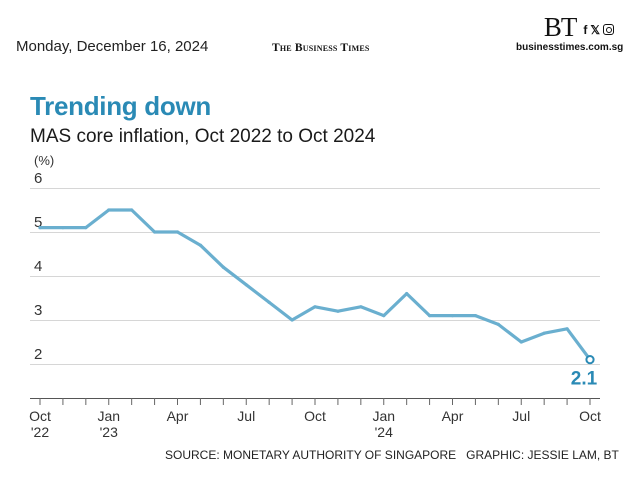 This screenshot has width=640, height=492. Describe the element at coordinates (595, 29) in the screenshot. I see `x-icon: 𝕏` at that location.